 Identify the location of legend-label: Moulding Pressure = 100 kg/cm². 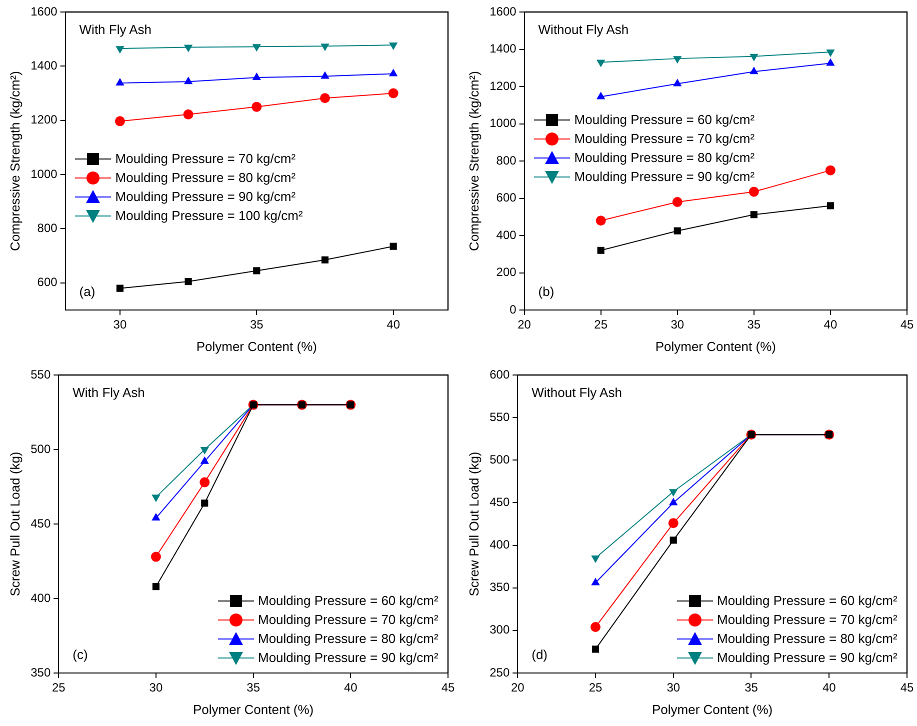
(209, 216).